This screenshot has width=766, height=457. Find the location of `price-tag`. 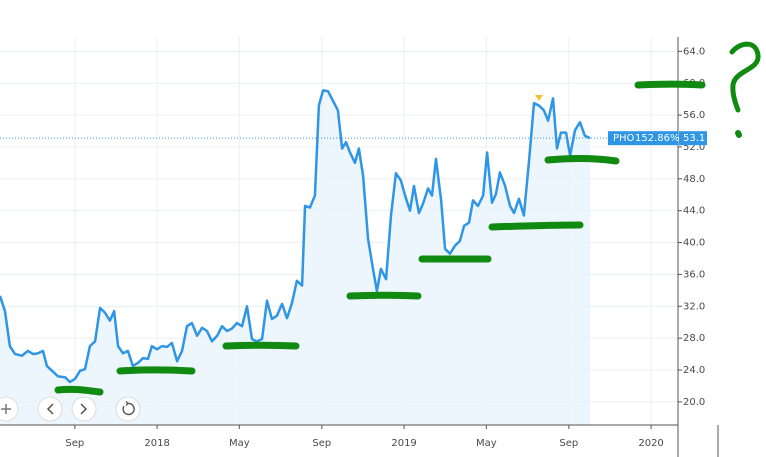

price-tag is located at coordinates (643, 138).